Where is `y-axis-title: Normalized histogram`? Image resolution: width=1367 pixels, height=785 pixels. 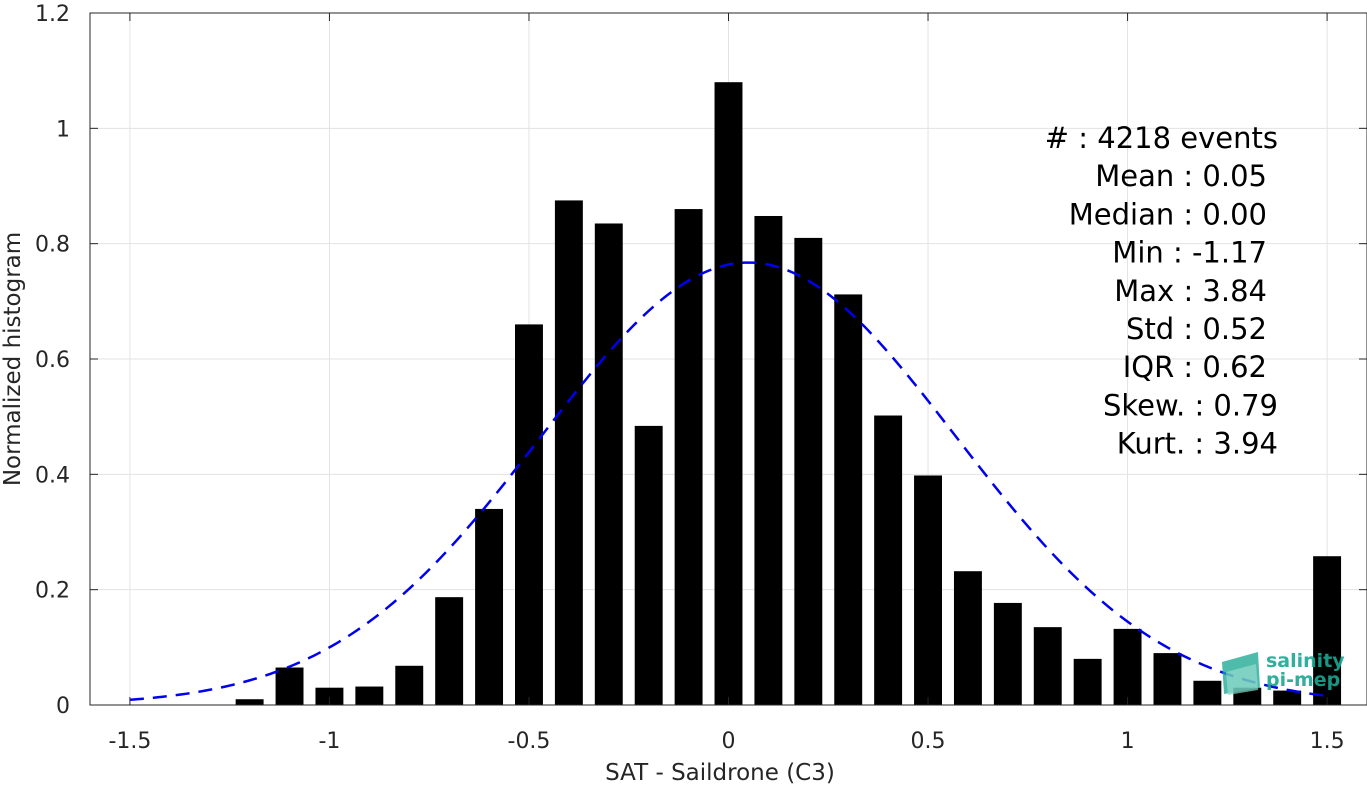
y-axis-title: Normalized histogram is located at coordinates (13, 359).